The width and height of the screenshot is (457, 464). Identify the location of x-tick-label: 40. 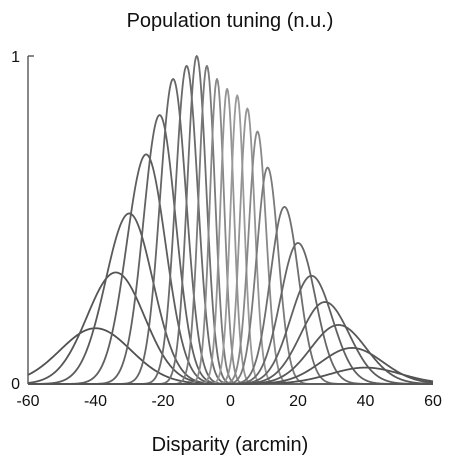
(366, 401).